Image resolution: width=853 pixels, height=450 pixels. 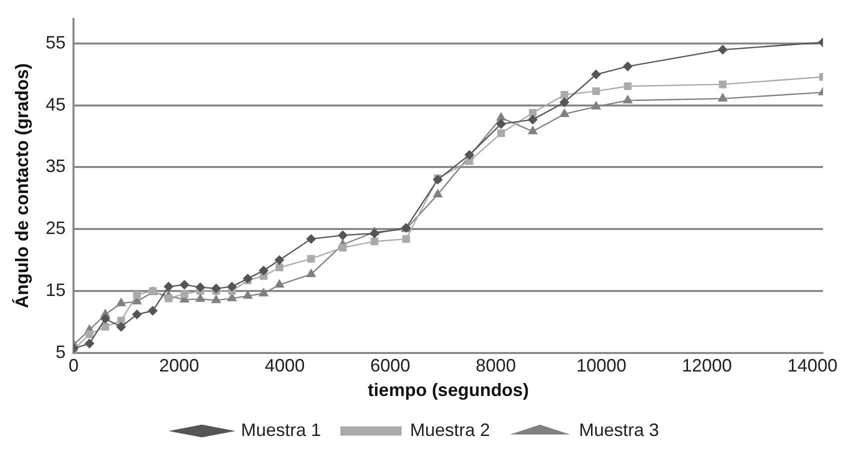 What do you see at coordinates (448, 390) in the screenshot?
I see `x-axis-title: tiempo (segundos)` at bounding box center [448, 390].